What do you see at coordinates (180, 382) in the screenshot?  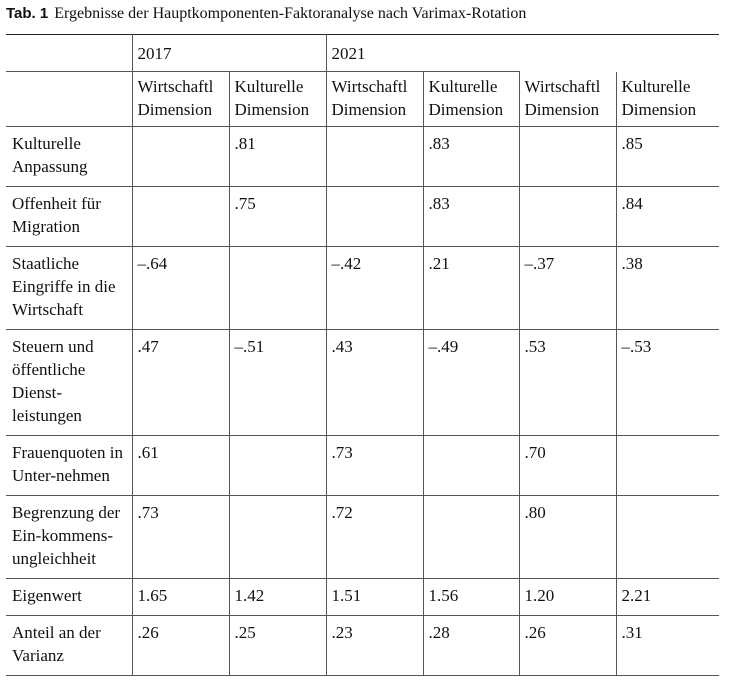 I see `value-cell: .47` at bounding box center [180, 382].